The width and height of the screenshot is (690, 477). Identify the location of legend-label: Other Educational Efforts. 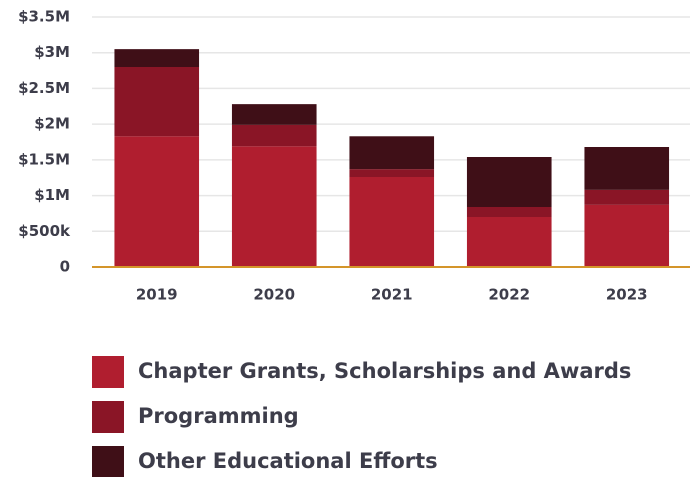
(288, 461).